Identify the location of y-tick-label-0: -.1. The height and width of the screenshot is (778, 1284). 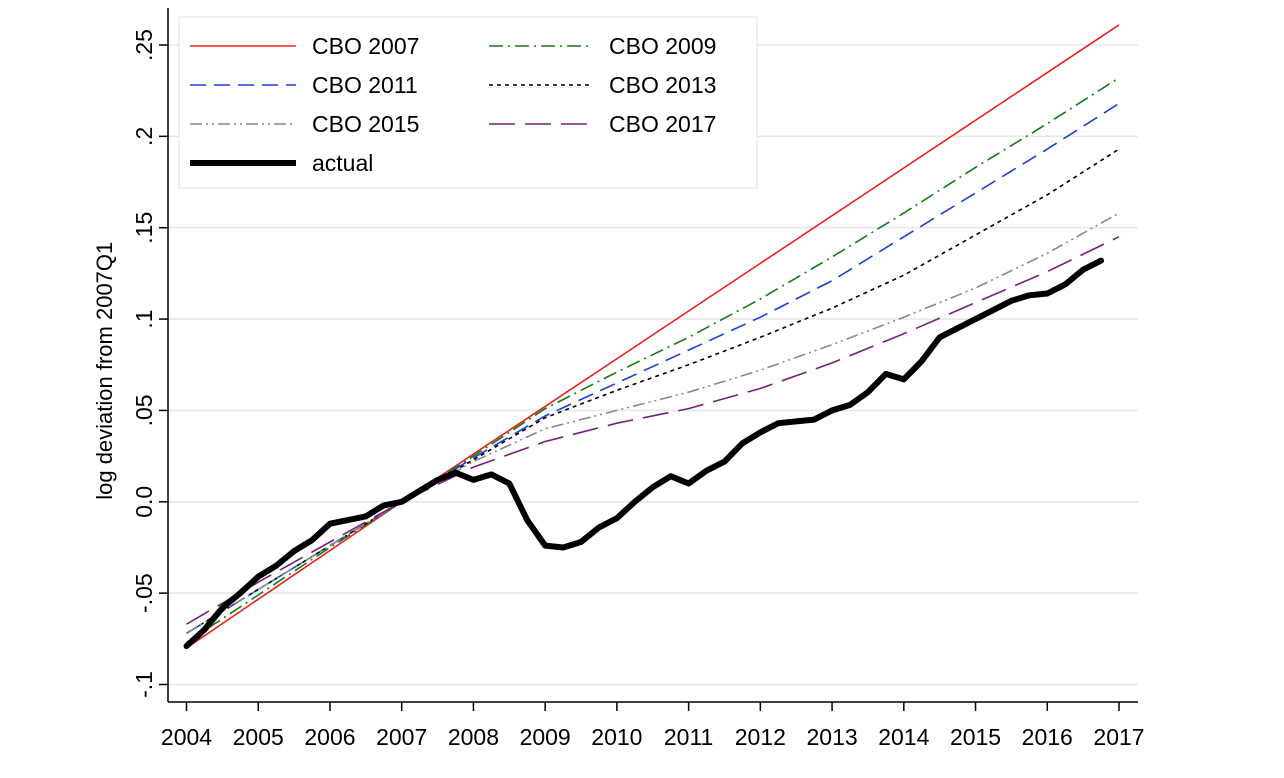
(144, 684).